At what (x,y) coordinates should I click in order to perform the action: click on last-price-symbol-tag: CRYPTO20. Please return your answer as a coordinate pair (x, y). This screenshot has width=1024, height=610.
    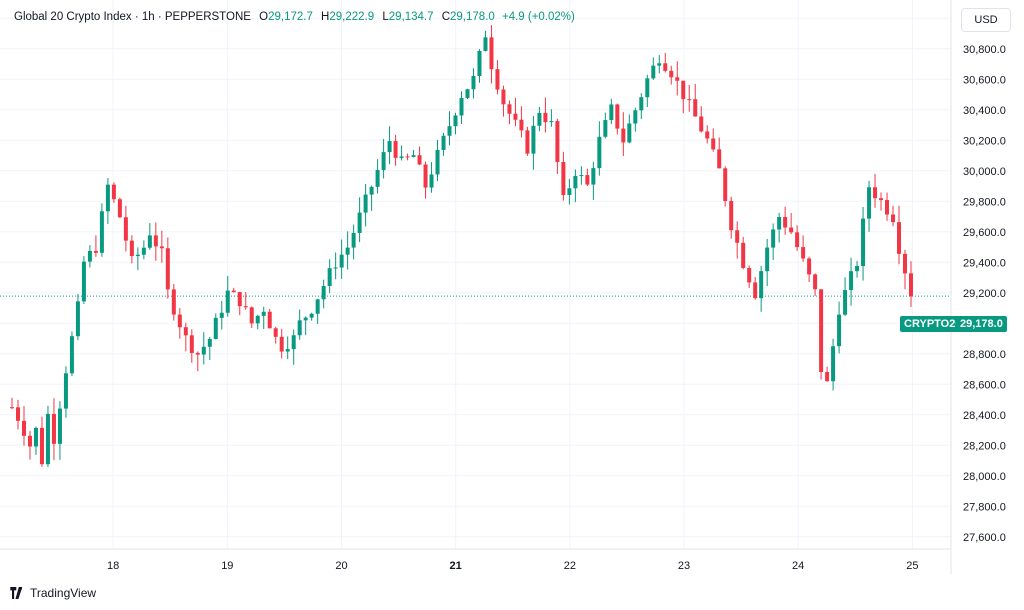
    Looking at the image, I should click on (933, 324).